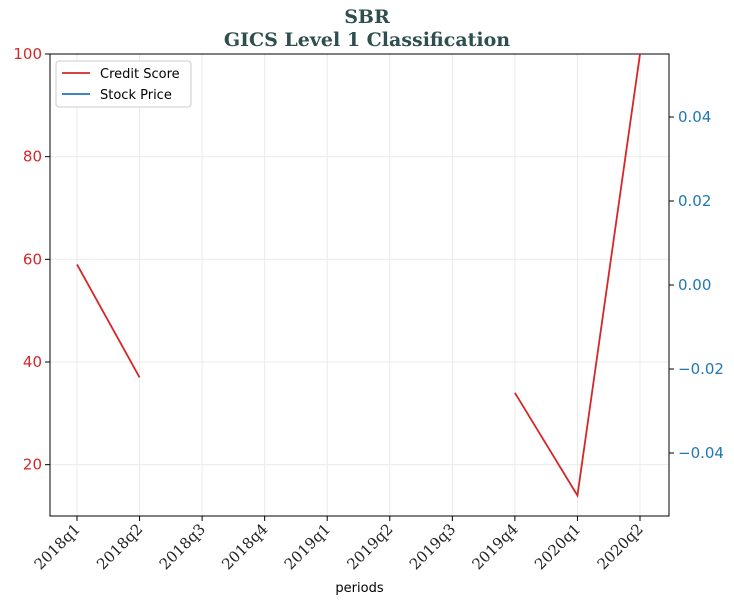  What do you see at coordinates (119, 546) in the screenshot?
I see `x-tick-label: 2018q2` at bounding box center [119, 546].